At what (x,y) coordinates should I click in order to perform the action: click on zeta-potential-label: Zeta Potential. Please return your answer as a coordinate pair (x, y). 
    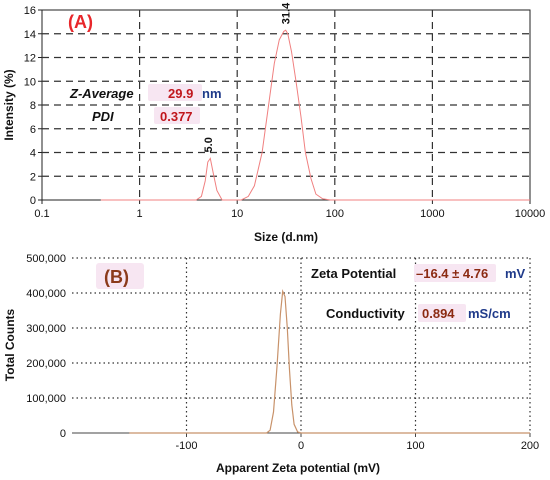
    Looking at the image, I should click on (353, 273).